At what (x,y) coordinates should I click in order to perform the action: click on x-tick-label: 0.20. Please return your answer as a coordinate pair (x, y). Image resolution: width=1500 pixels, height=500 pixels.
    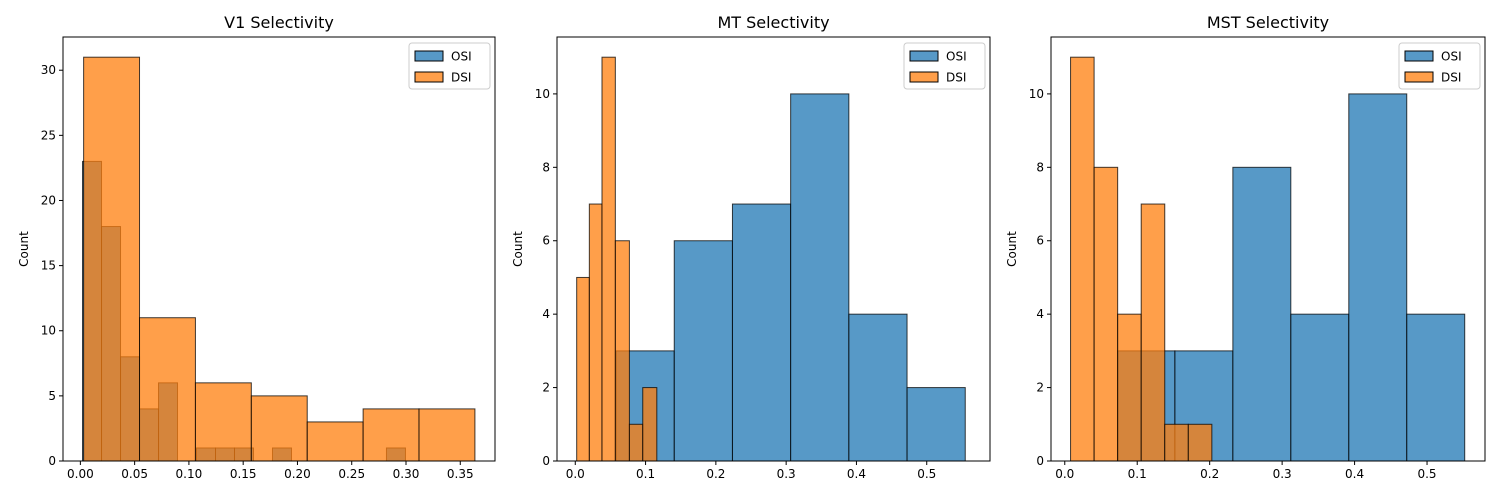
    Looking at the image, I should click on (297, 474).